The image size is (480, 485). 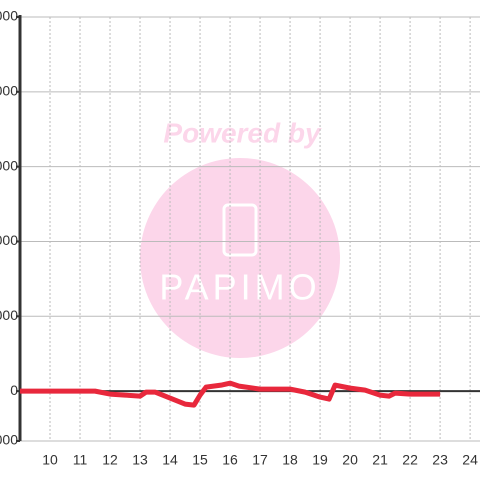 I want to click on x-tick-label: 17, so click(x=260, y=460).